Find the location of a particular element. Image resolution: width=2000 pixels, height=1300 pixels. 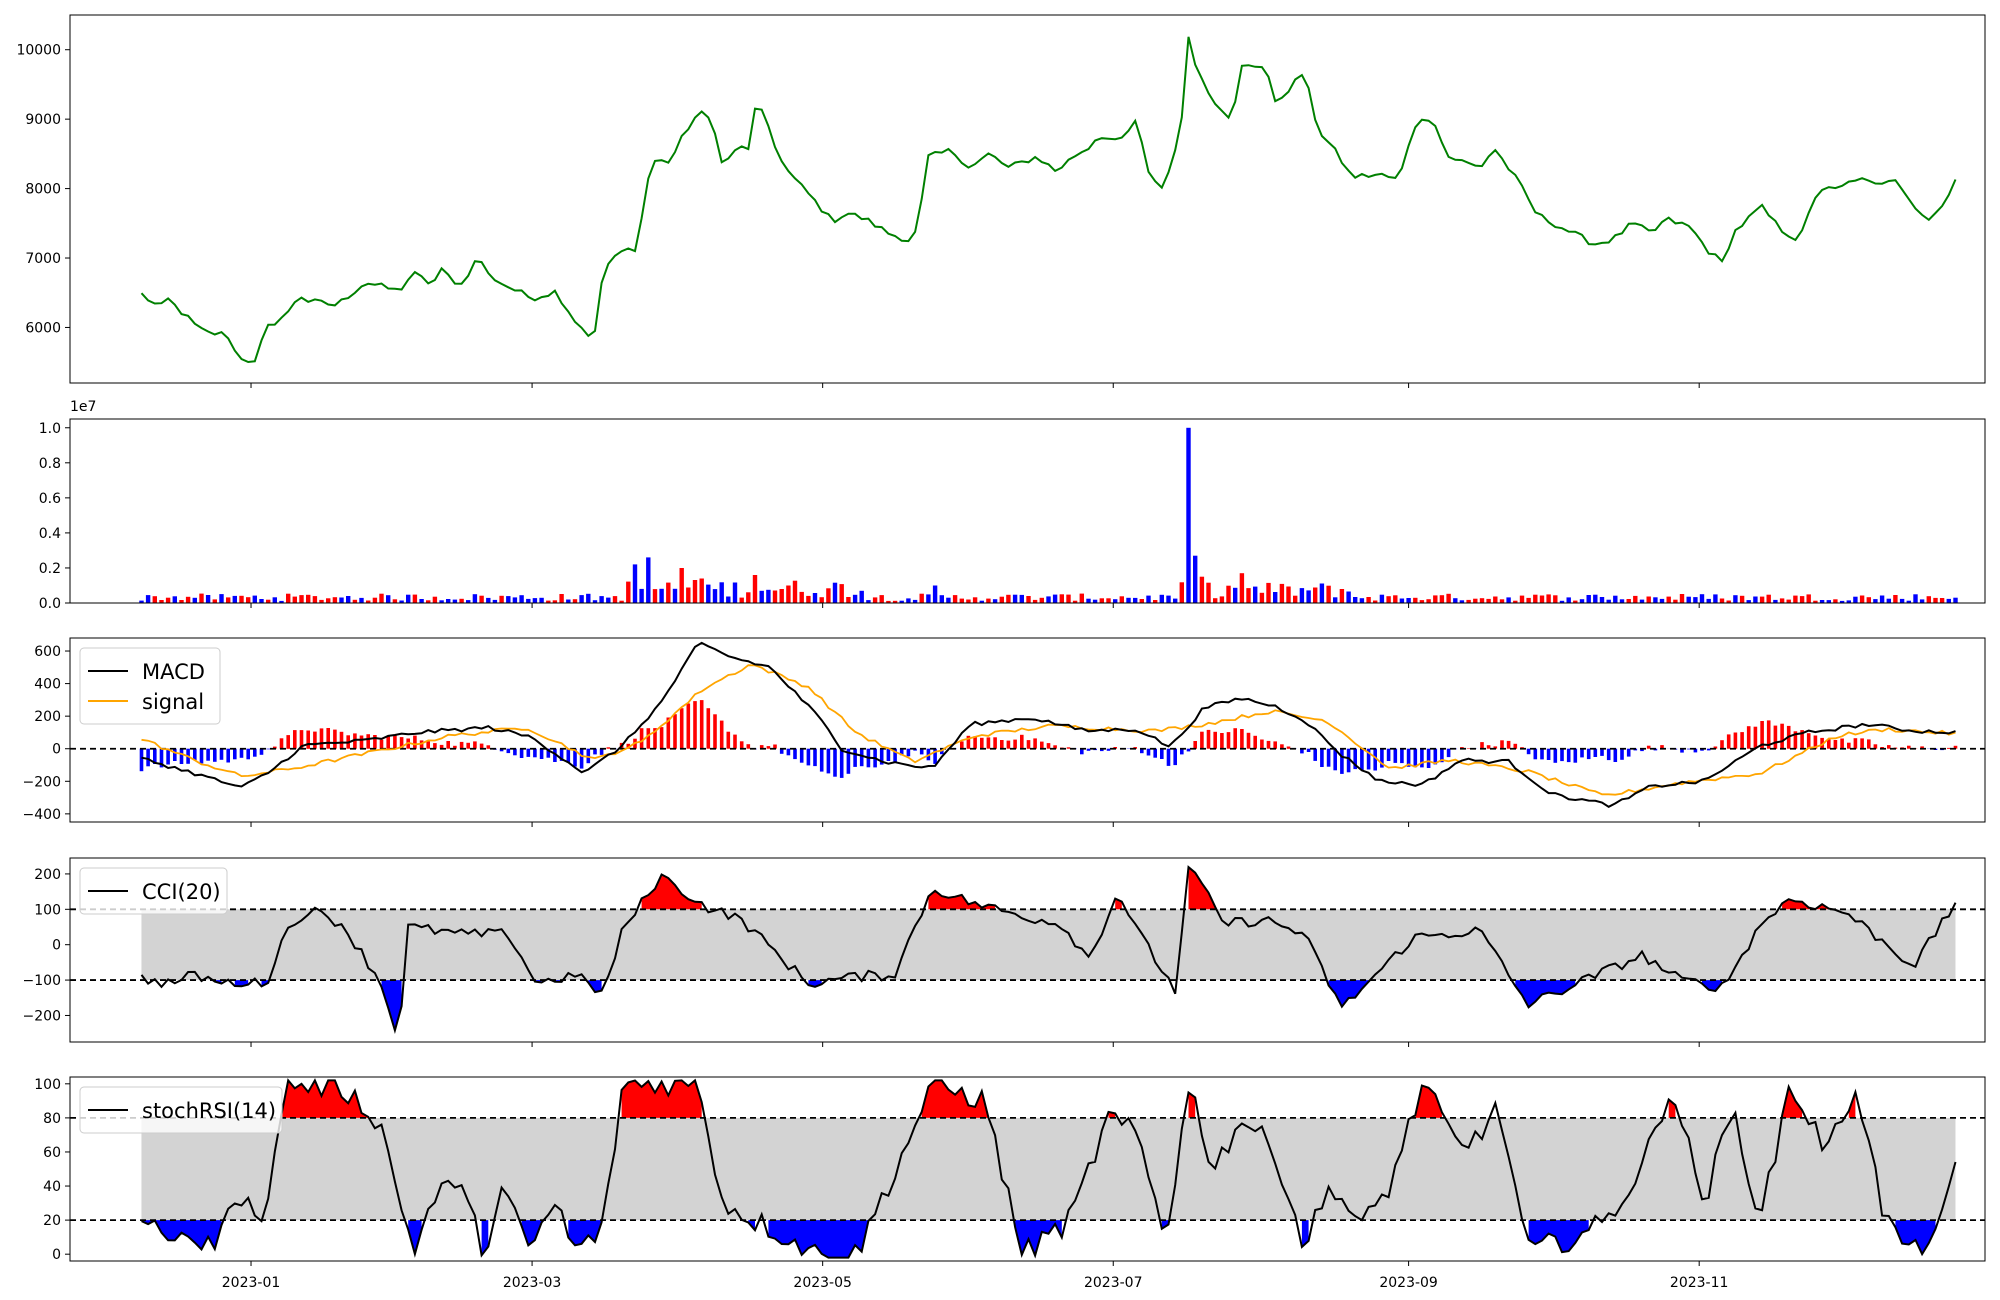

cci-overbought-fill is located at coordinates (671, 892).